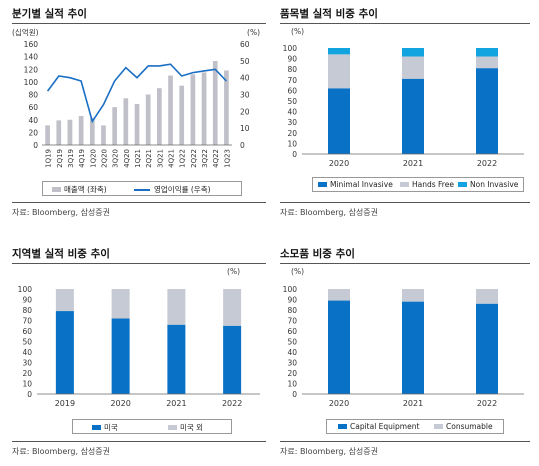 This screenshot has width=539, height=466. What do you see at coordinates (31, 69) in the screenshot?
I see `y-tick-label: 120` at bounding box center [31, 69].